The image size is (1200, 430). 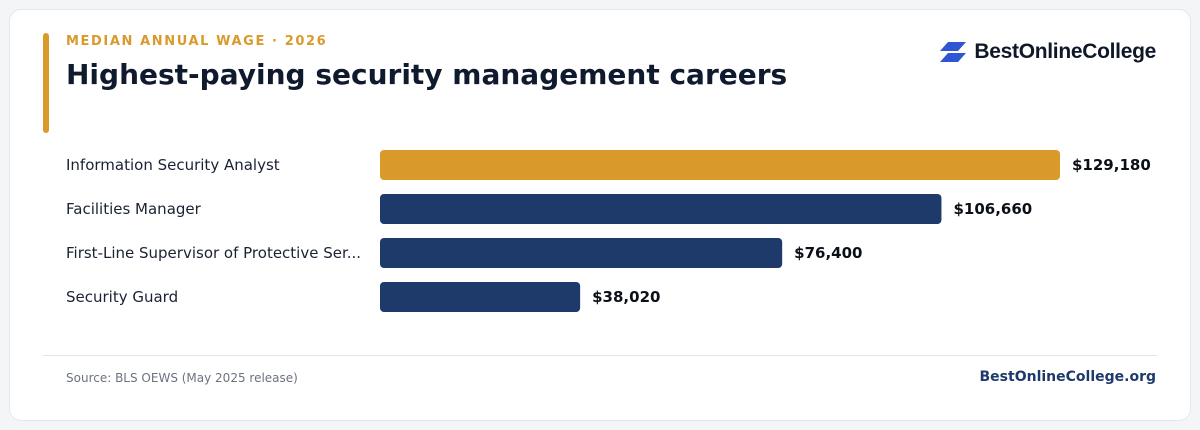 What do you see at coordinates (134, 209) in the screenshot?
I see `category-label: Facilities Manager` at bounding box center [134, 209].